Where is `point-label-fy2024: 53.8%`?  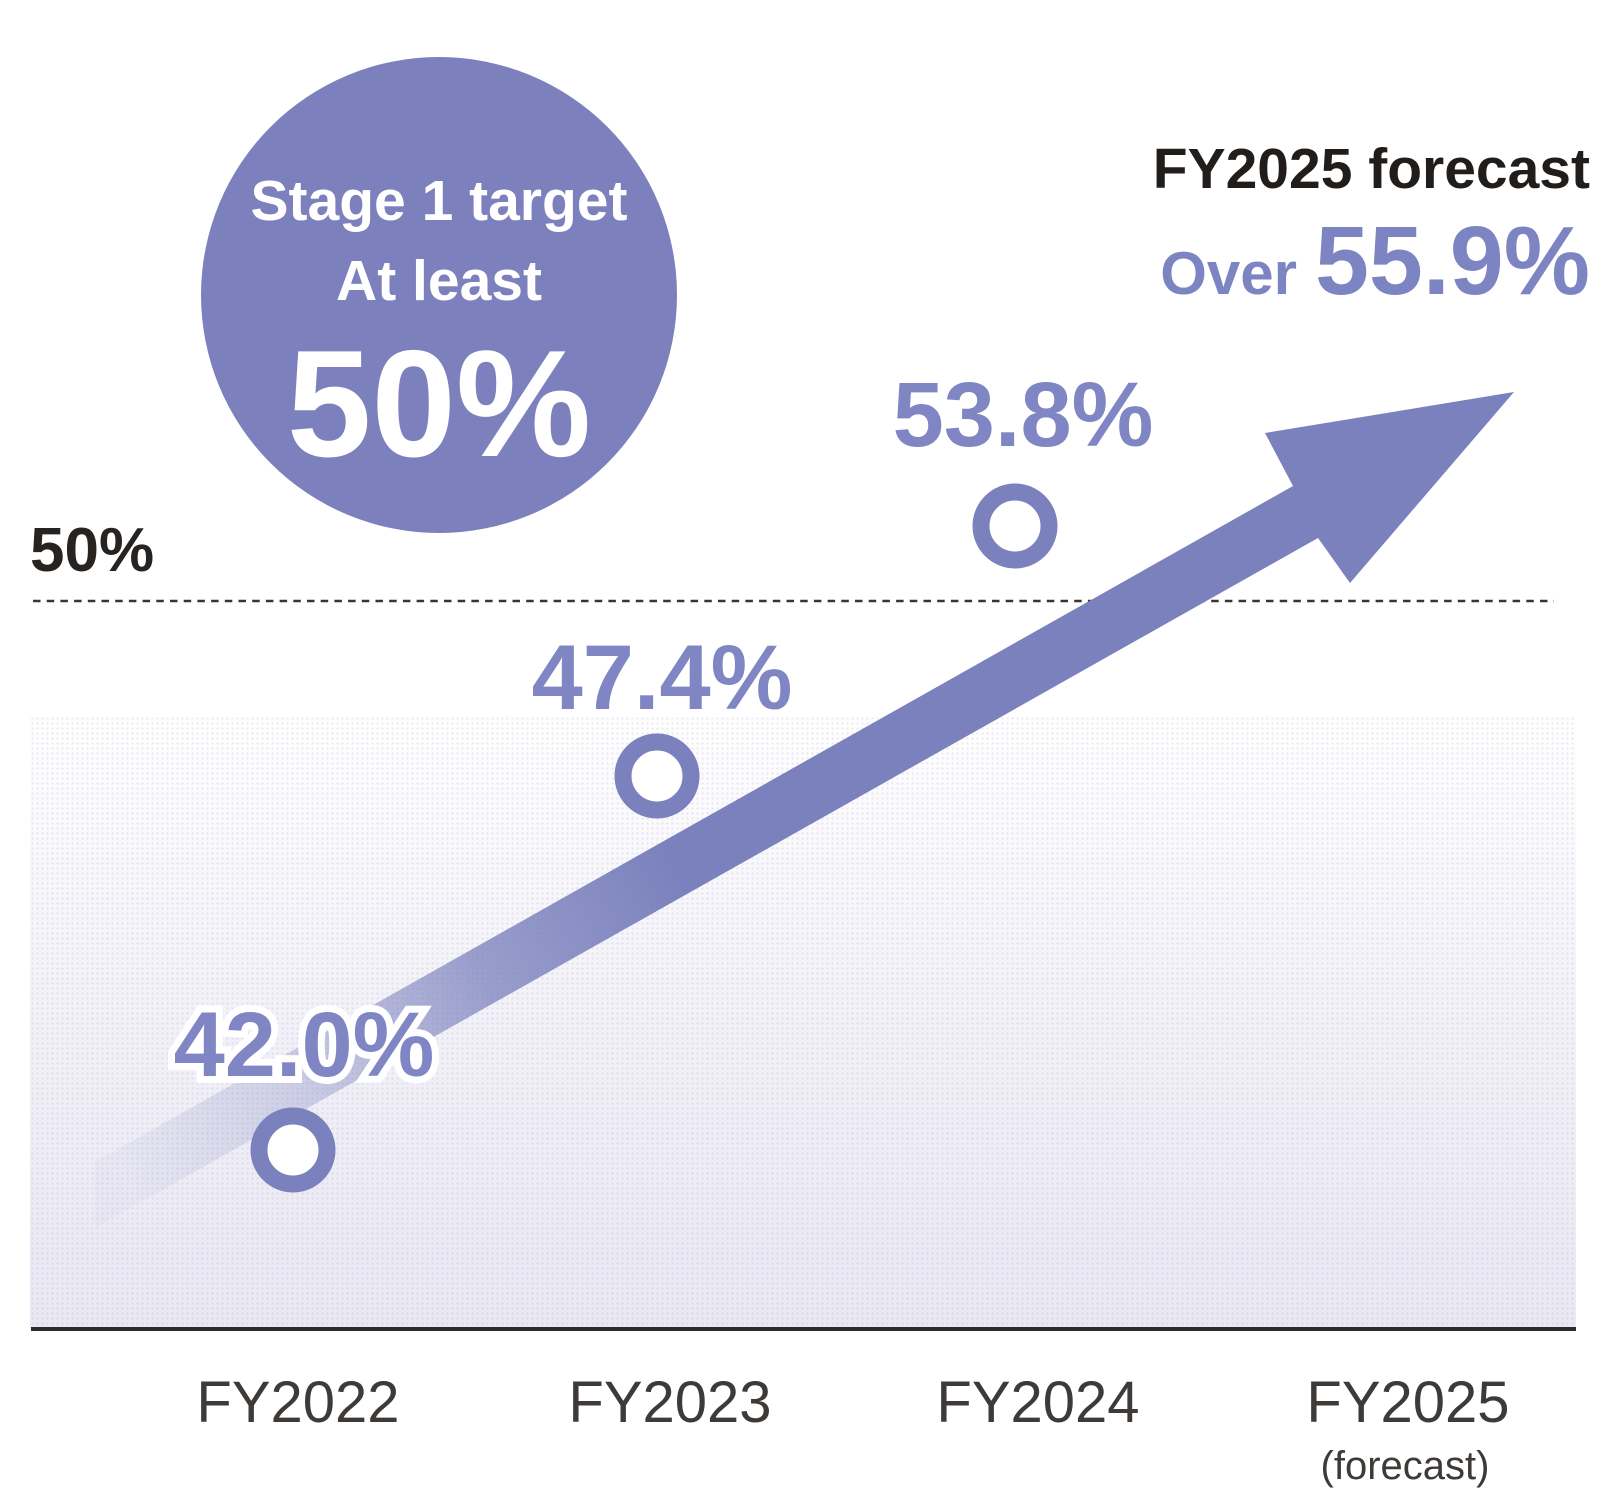 point-label-fy2024: 53.8% is located at coordinates (1023, 415).